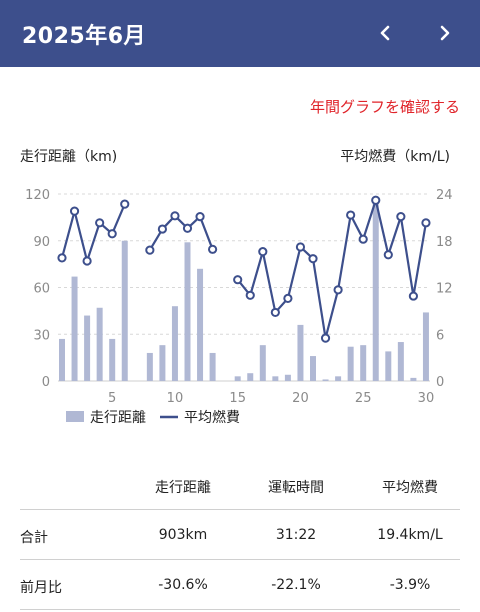  Describe the element at coordinates (237, 398) in the screenshot. I see `x-tick-label: 15` at that location.